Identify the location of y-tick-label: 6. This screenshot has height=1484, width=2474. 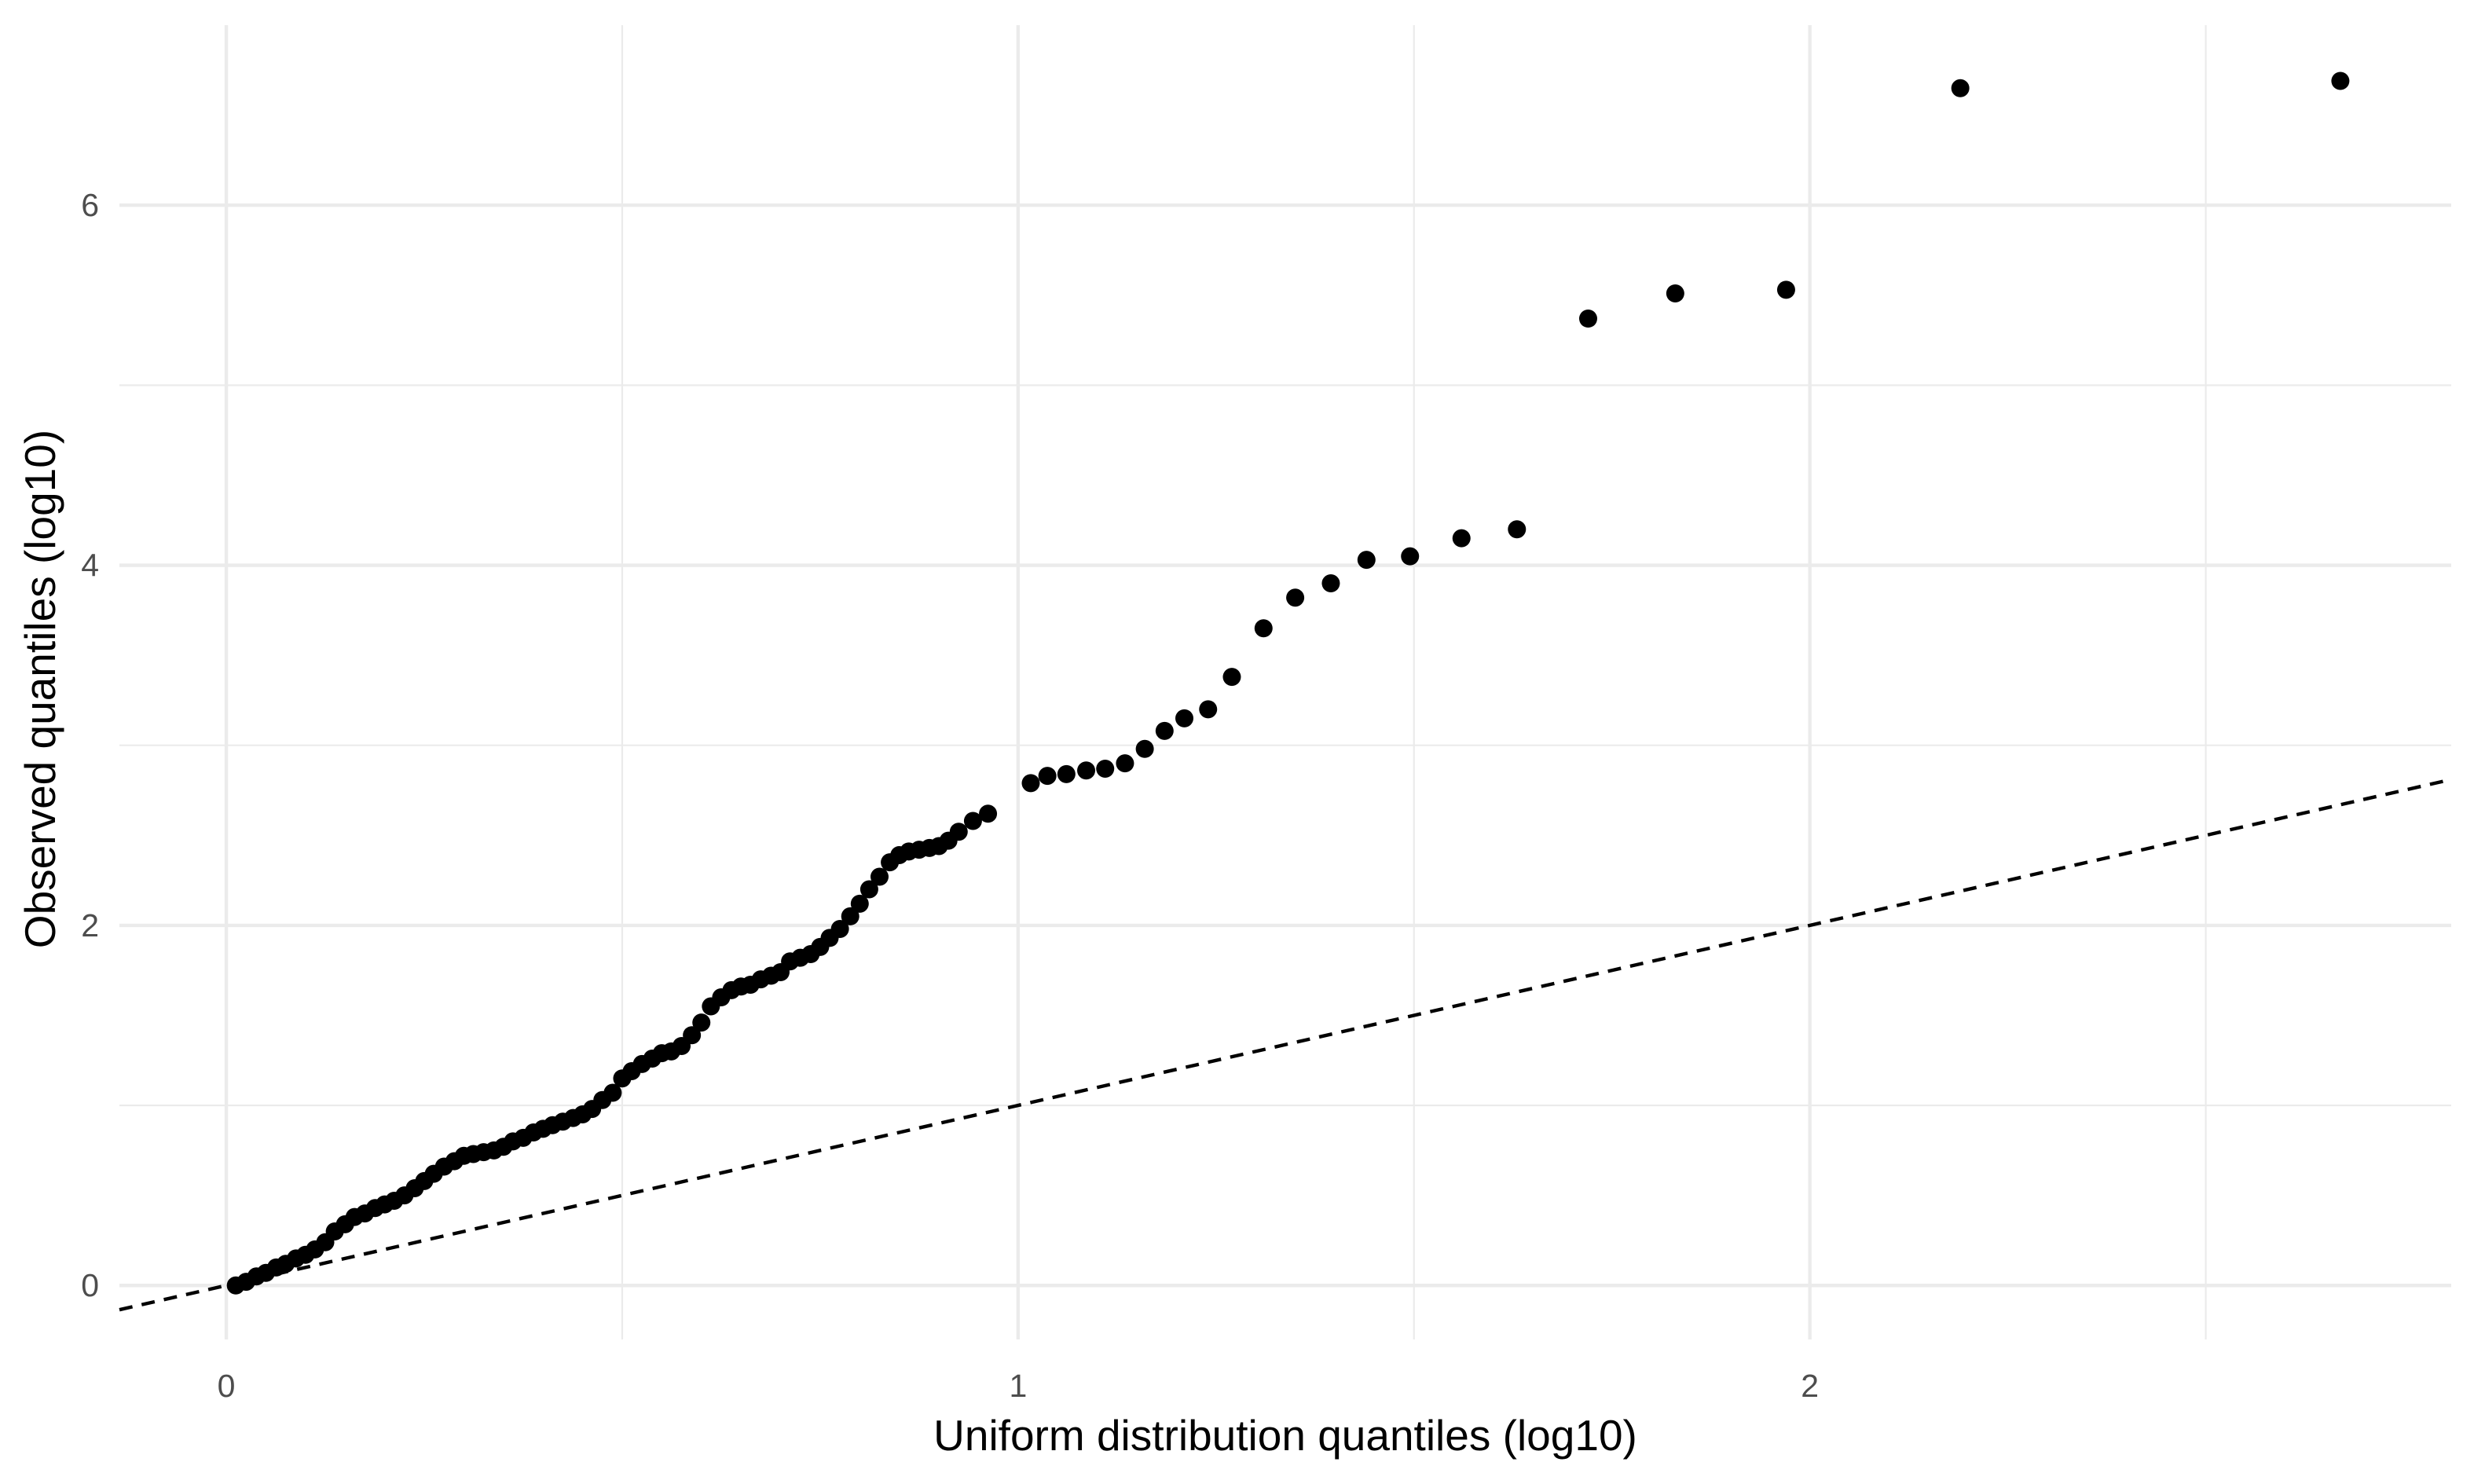
(90, 205).